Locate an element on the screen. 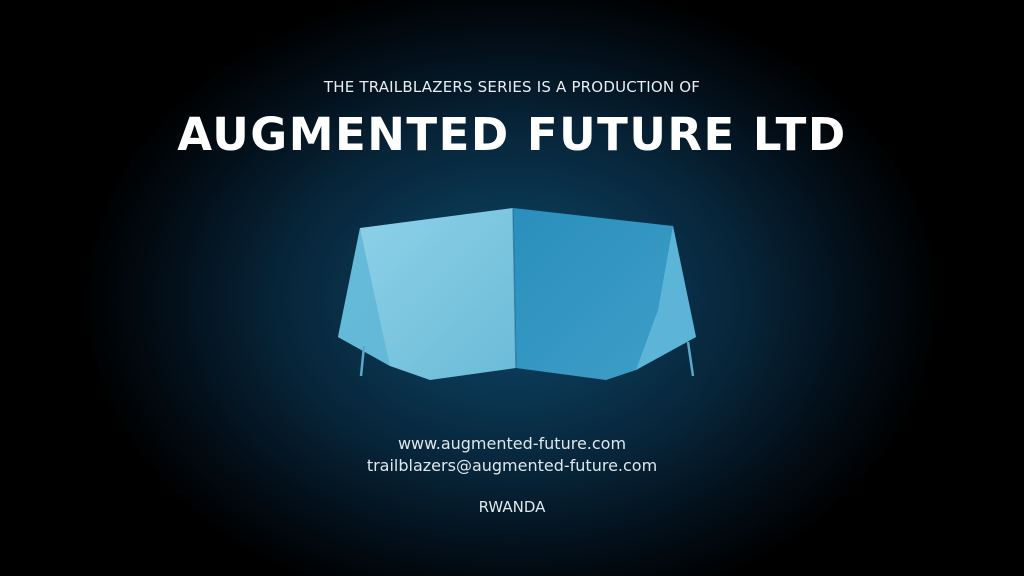 This screenshot has height=576, width=1024. logo-right-facet is located at coordinates (666, 298).